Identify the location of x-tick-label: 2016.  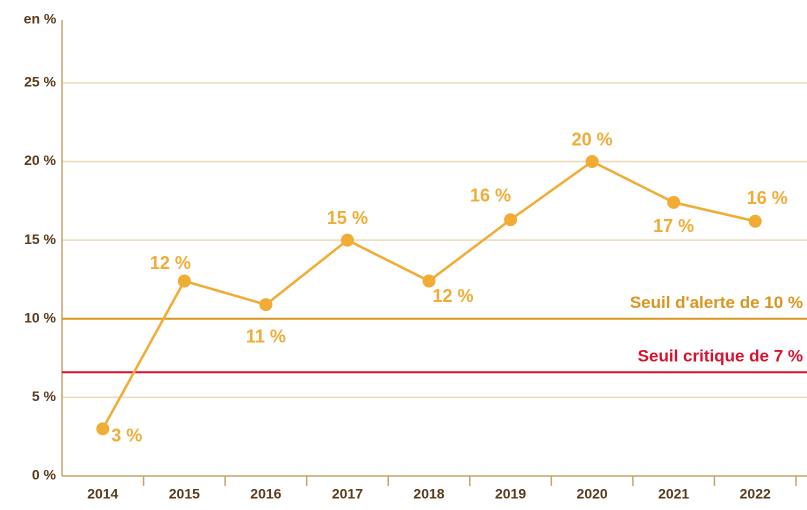
(265, 494).